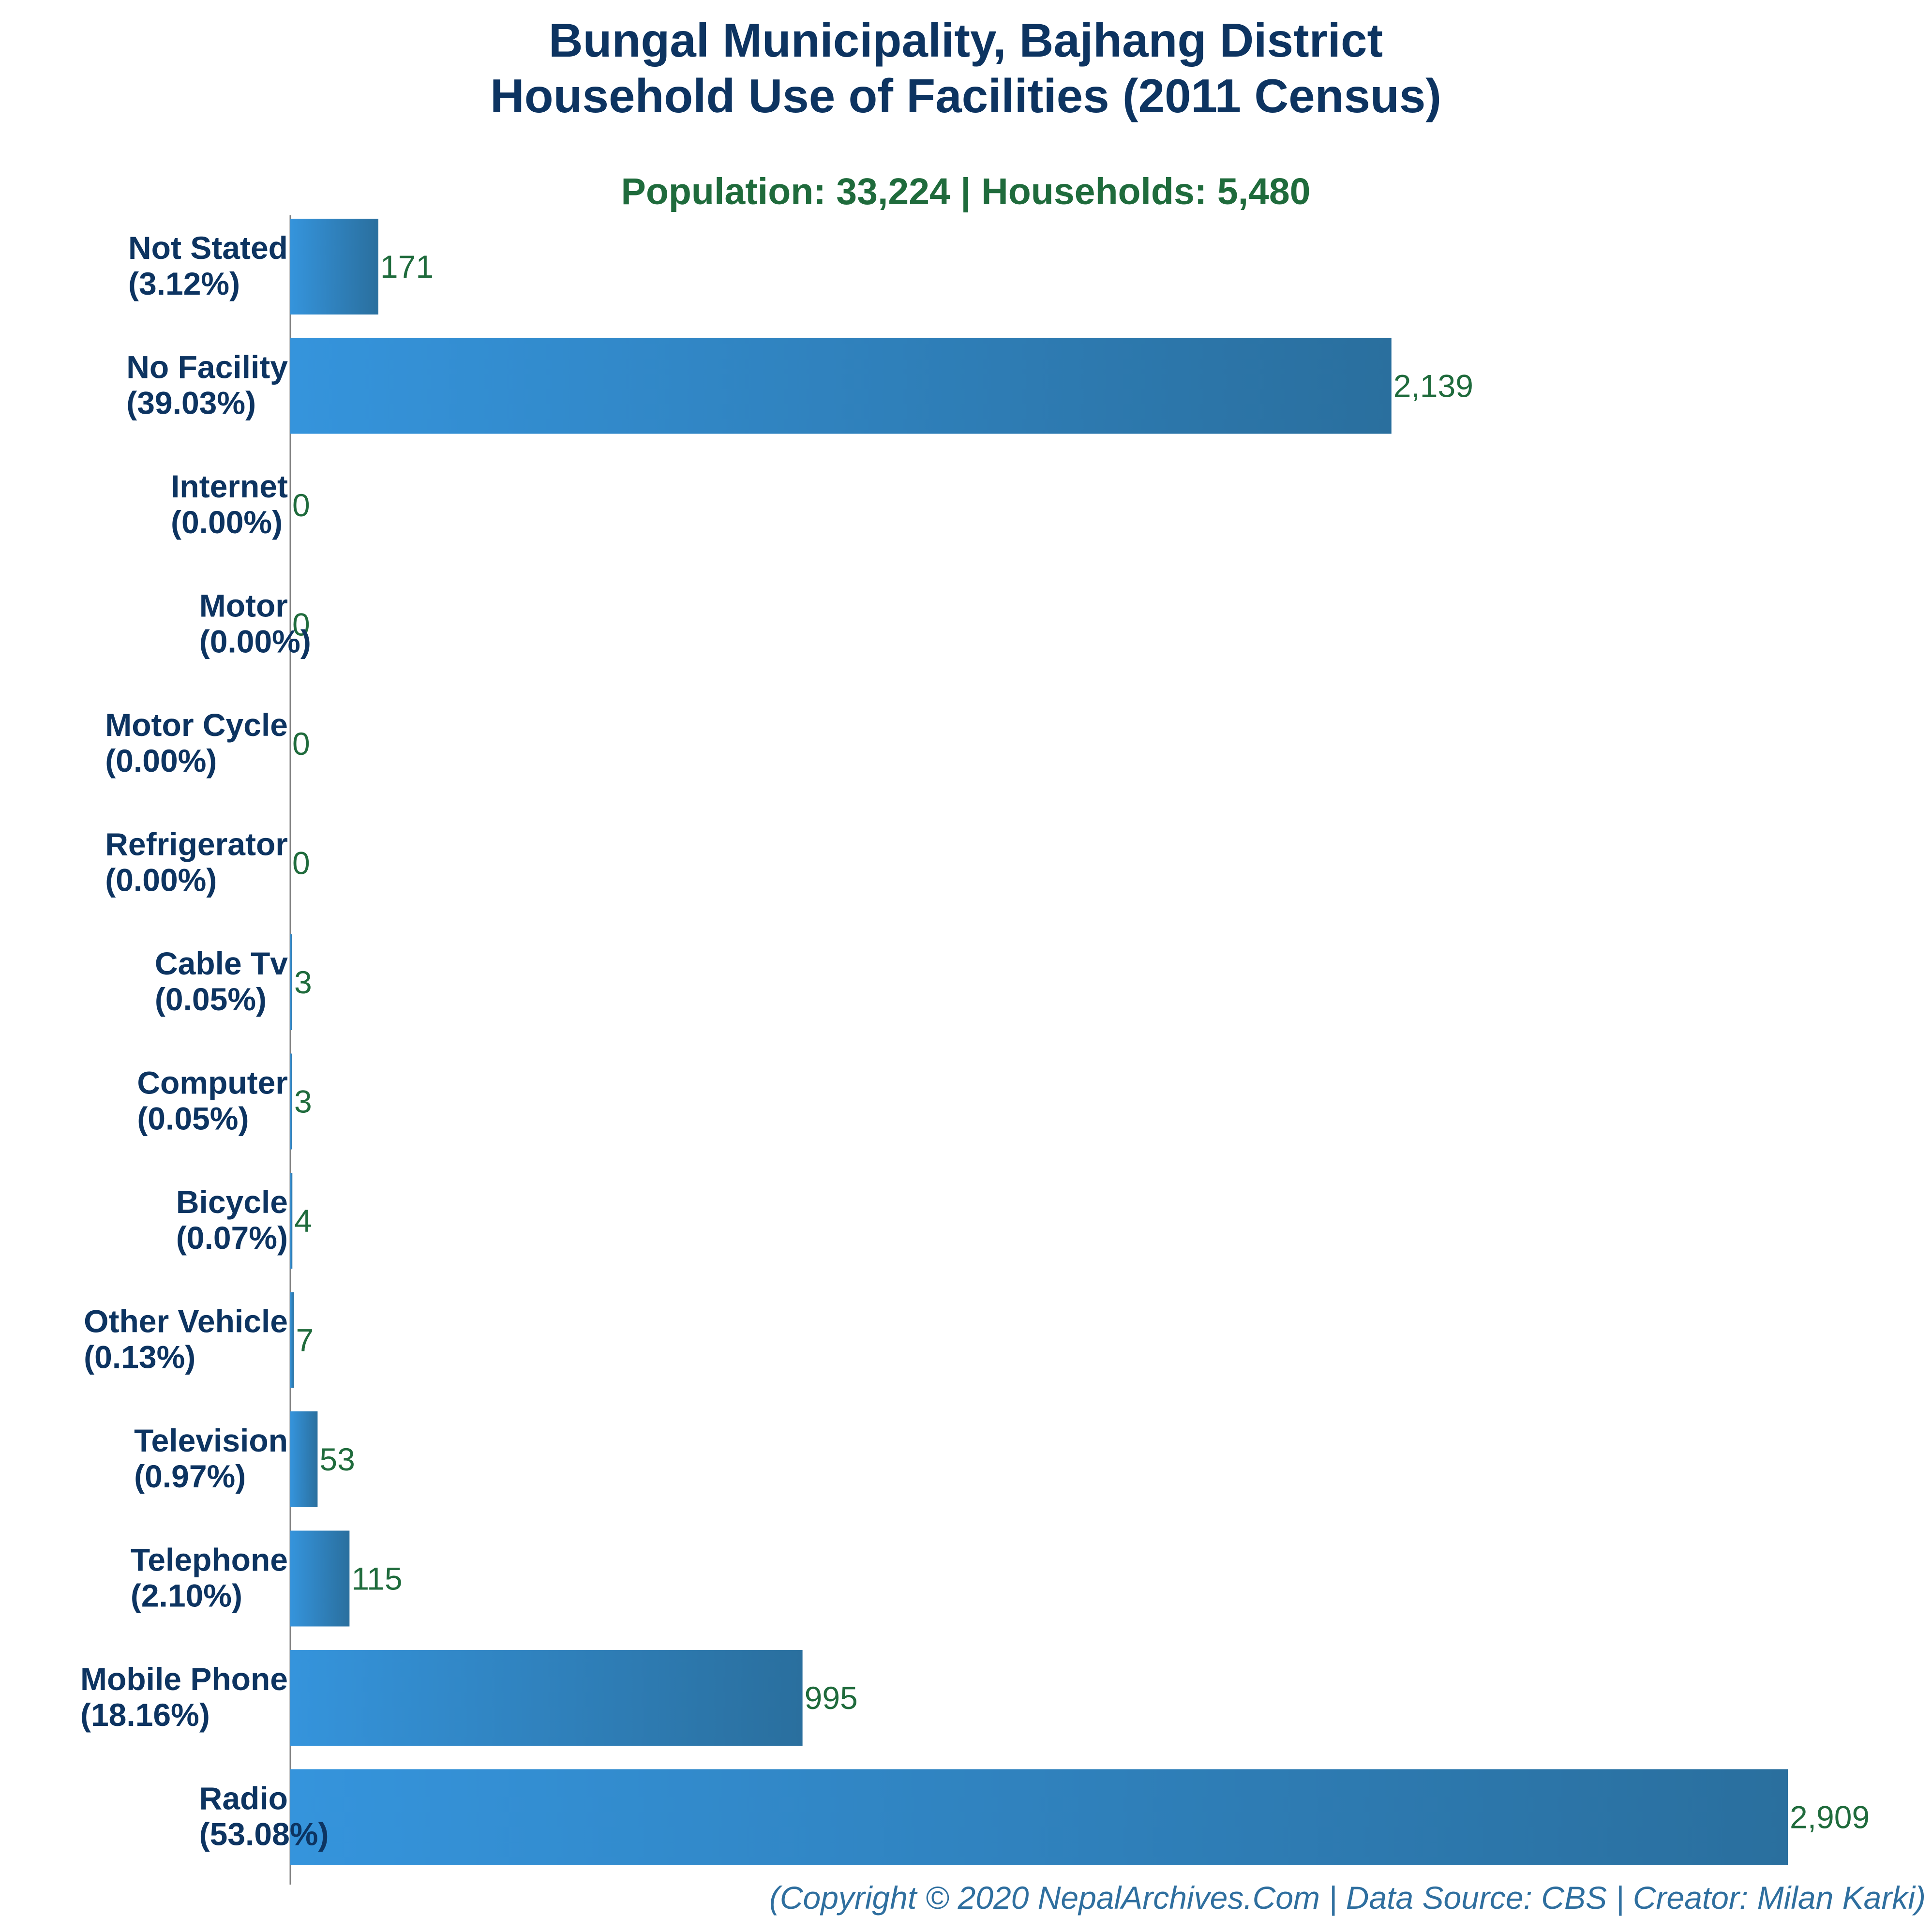  Describe the element at coordinates (291, 982) in the screenshot. I see `bar-cable-tv` at that location.